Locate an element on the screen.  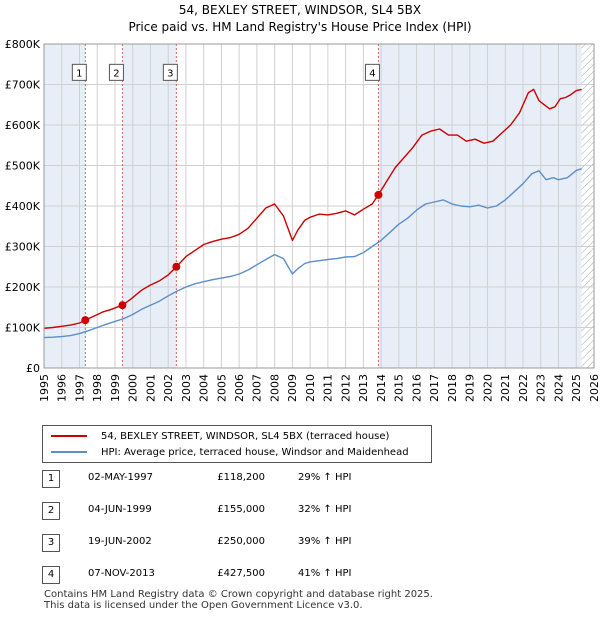
x-tick-label: 1998 is located at coordinates (97, 388).